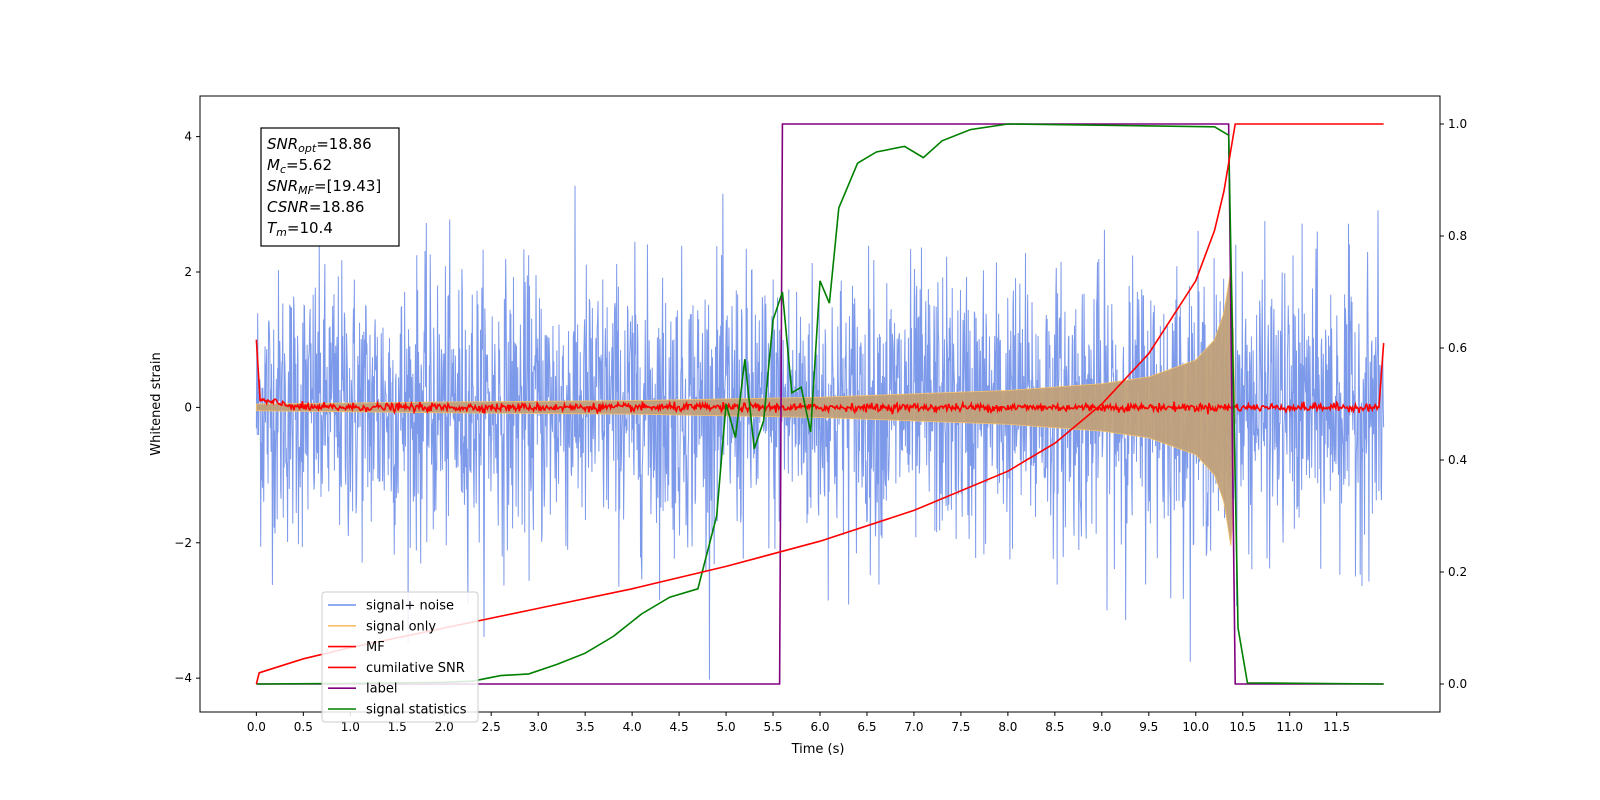  I want to click on y-tick-label: 0, so click(188, 407).